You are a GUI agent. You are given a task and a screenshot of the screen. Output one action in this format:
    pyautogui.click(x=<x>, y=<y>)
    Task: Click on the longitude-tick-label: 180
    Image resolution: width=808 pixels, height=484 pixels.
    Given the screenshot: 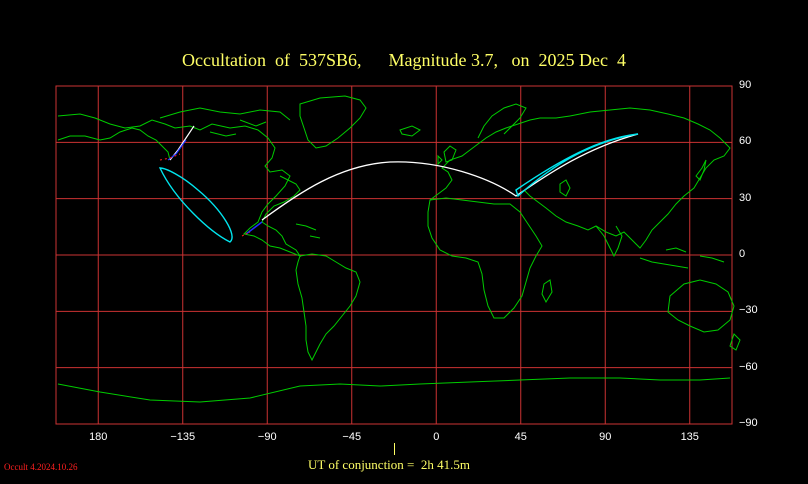 What is the action you would take?
    pyautogui.click(x=98, y=437)
    